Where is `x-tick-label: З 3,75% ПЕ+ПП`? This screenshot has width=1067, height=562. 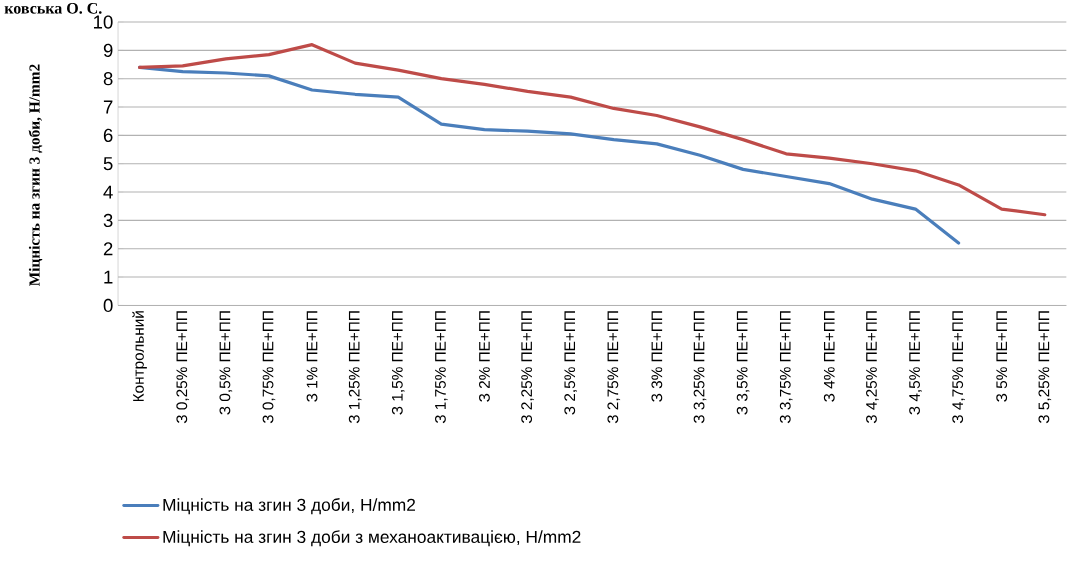 x-tick-label: З 3,75% ПЕ+ПП is located at coordinates (786, 367).